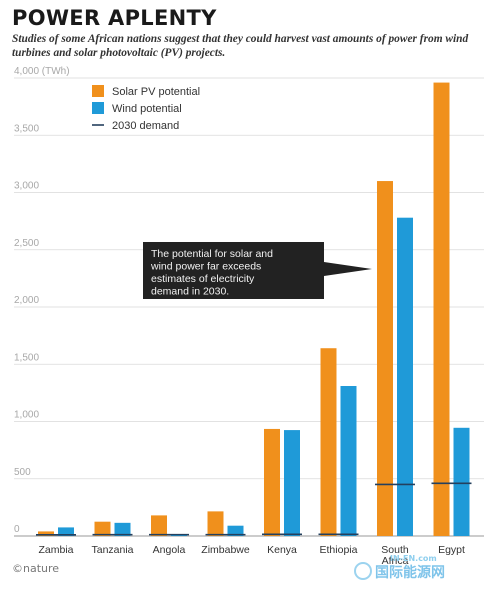  Describe the element at coordinates (272, 482) in the screenshot. I see `solar-bar-kenya` at that location.